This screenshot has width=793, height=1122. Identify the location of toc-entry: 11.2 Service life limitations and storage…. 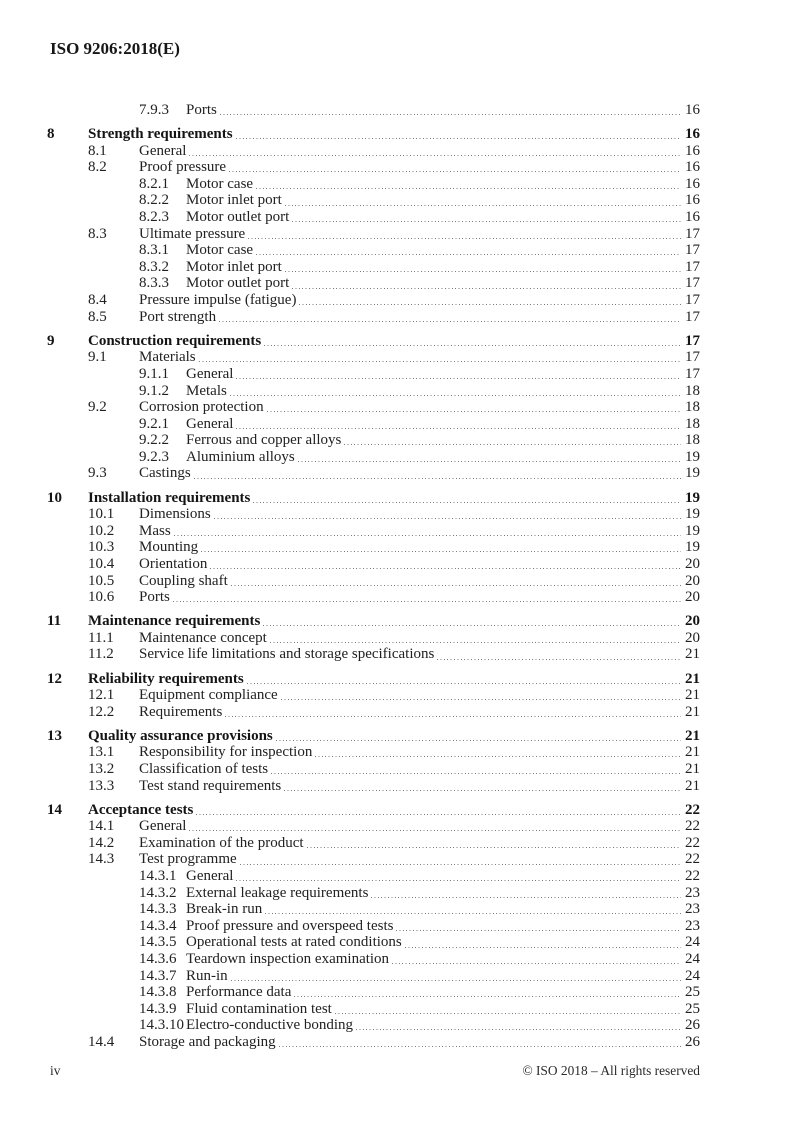
(373, 654).